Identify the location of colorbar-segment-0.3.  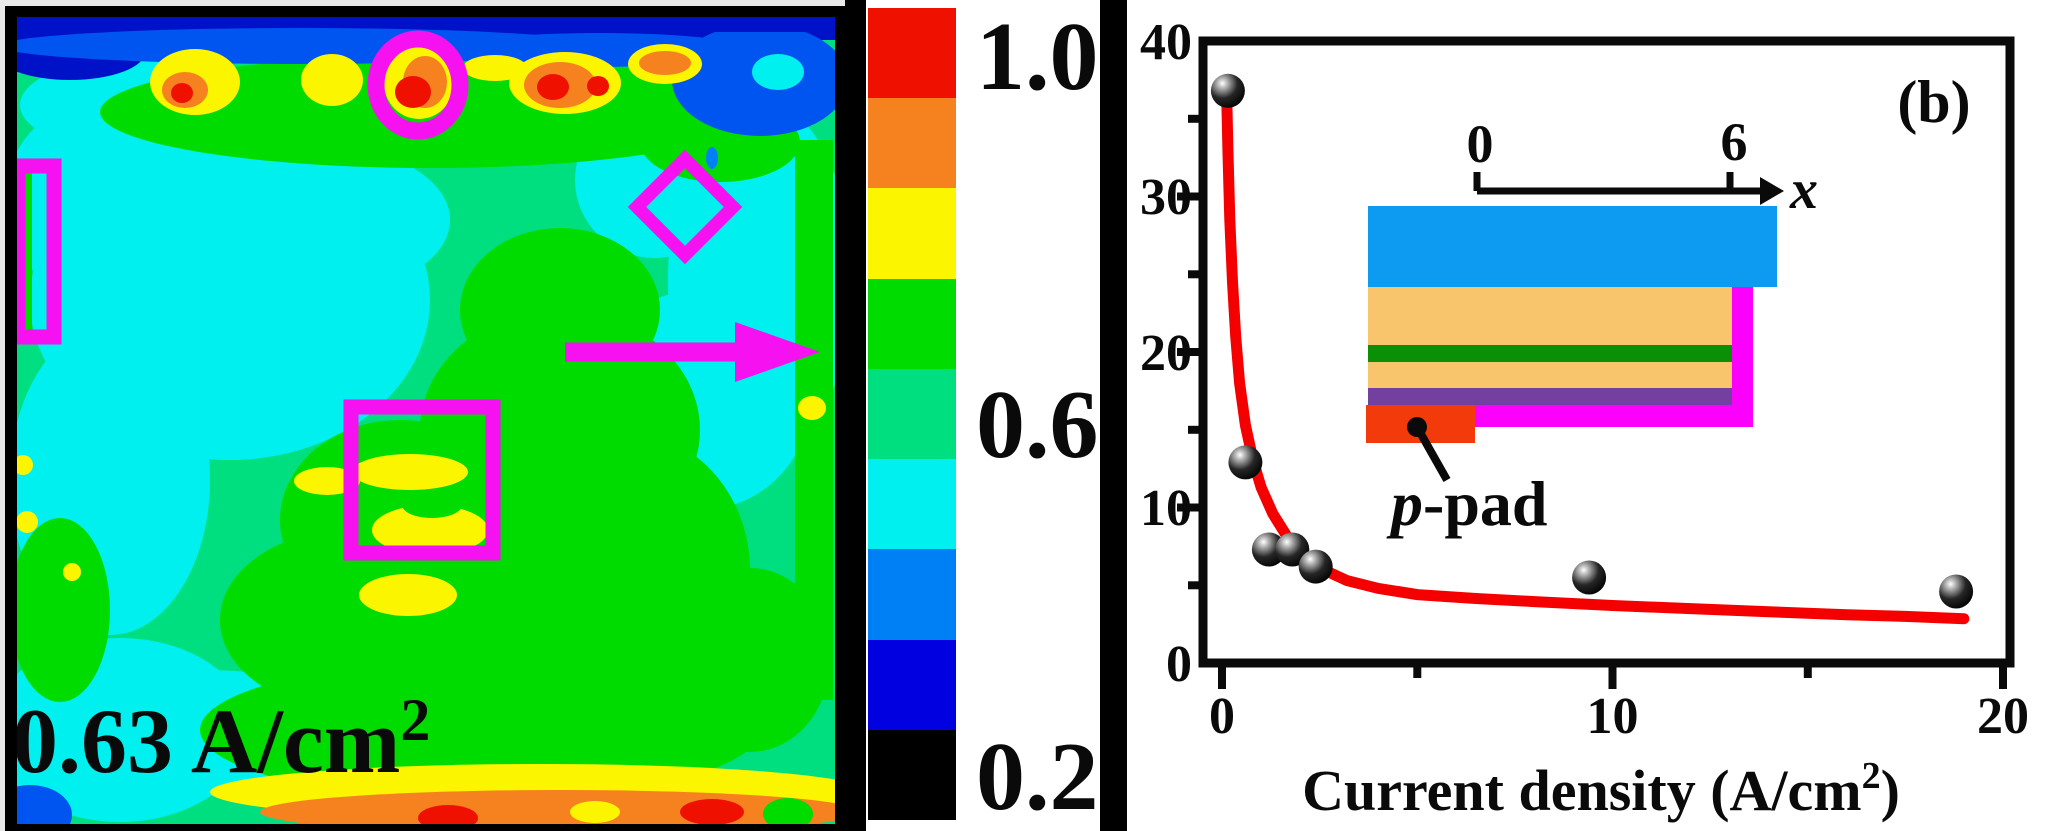
(912, 684).